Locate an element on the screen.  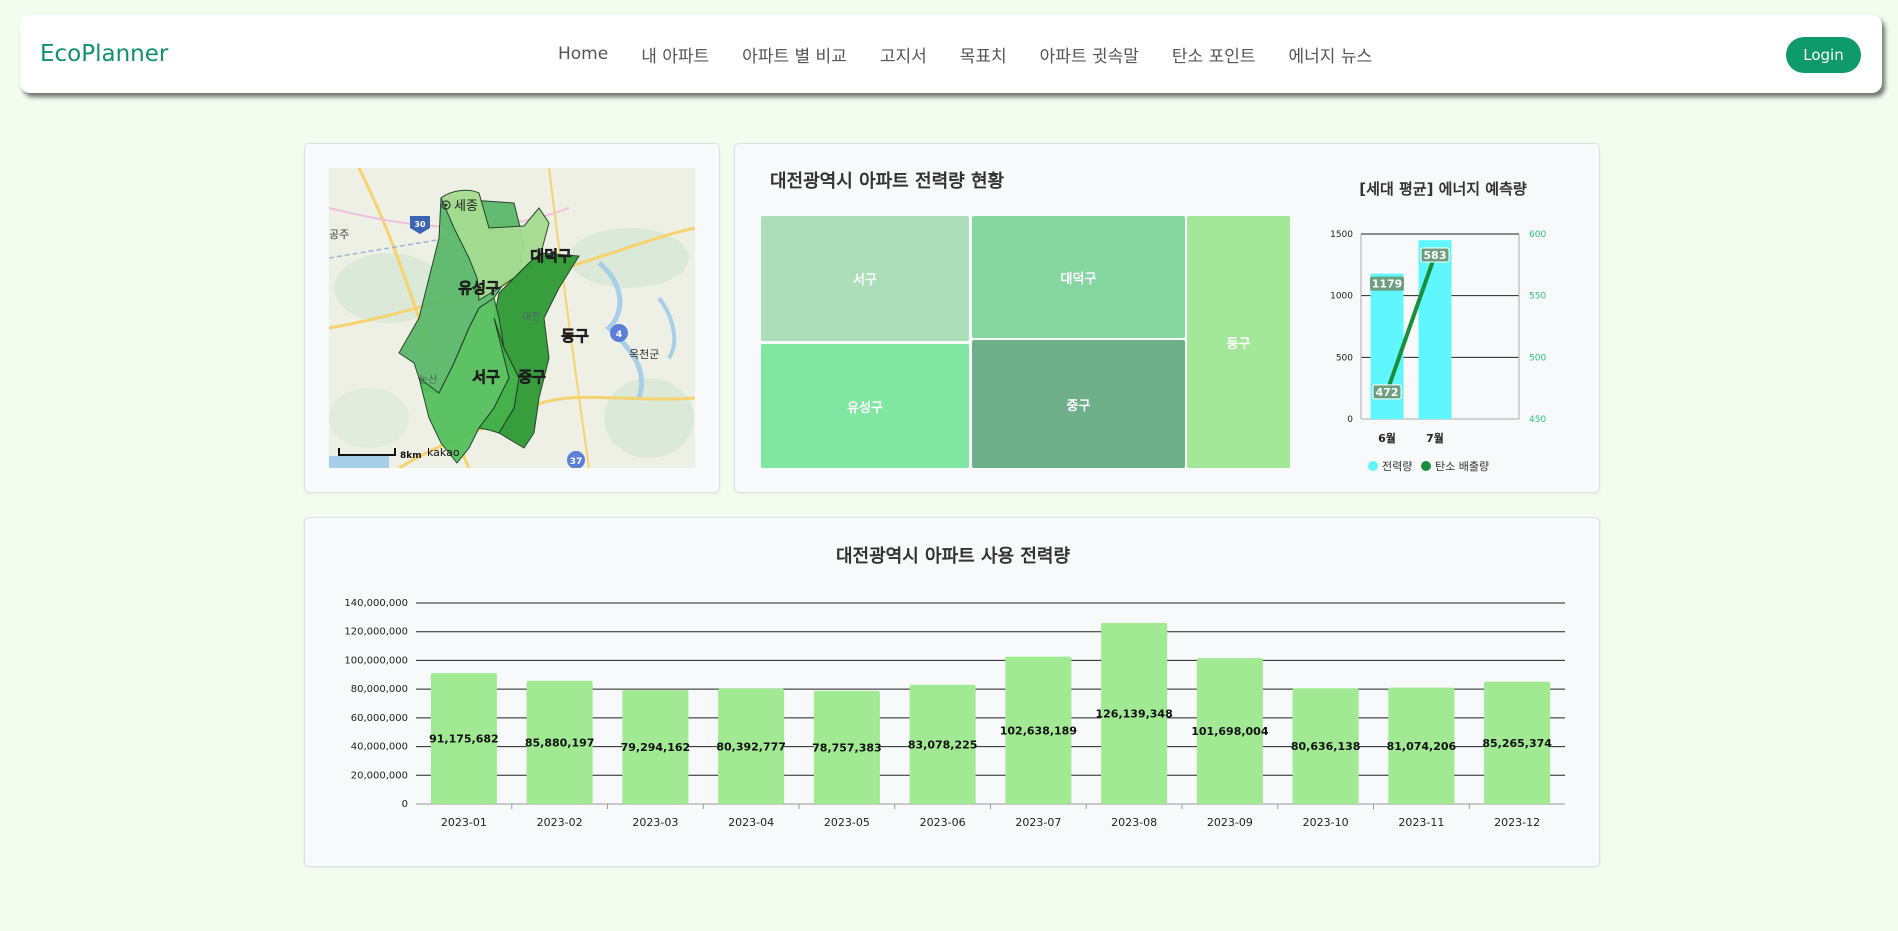
x-tick-label: 2023-11 is located at coordinates (1421, 822).